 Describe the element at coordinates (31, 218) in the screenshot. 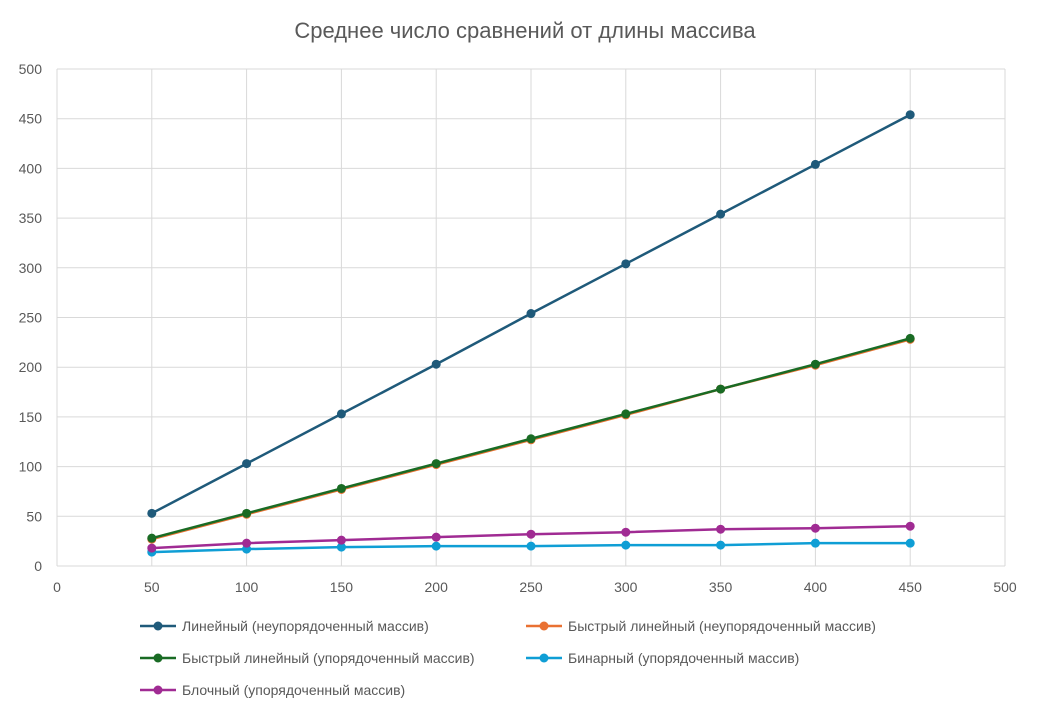

I see `y-tick-label: 350` at that location.